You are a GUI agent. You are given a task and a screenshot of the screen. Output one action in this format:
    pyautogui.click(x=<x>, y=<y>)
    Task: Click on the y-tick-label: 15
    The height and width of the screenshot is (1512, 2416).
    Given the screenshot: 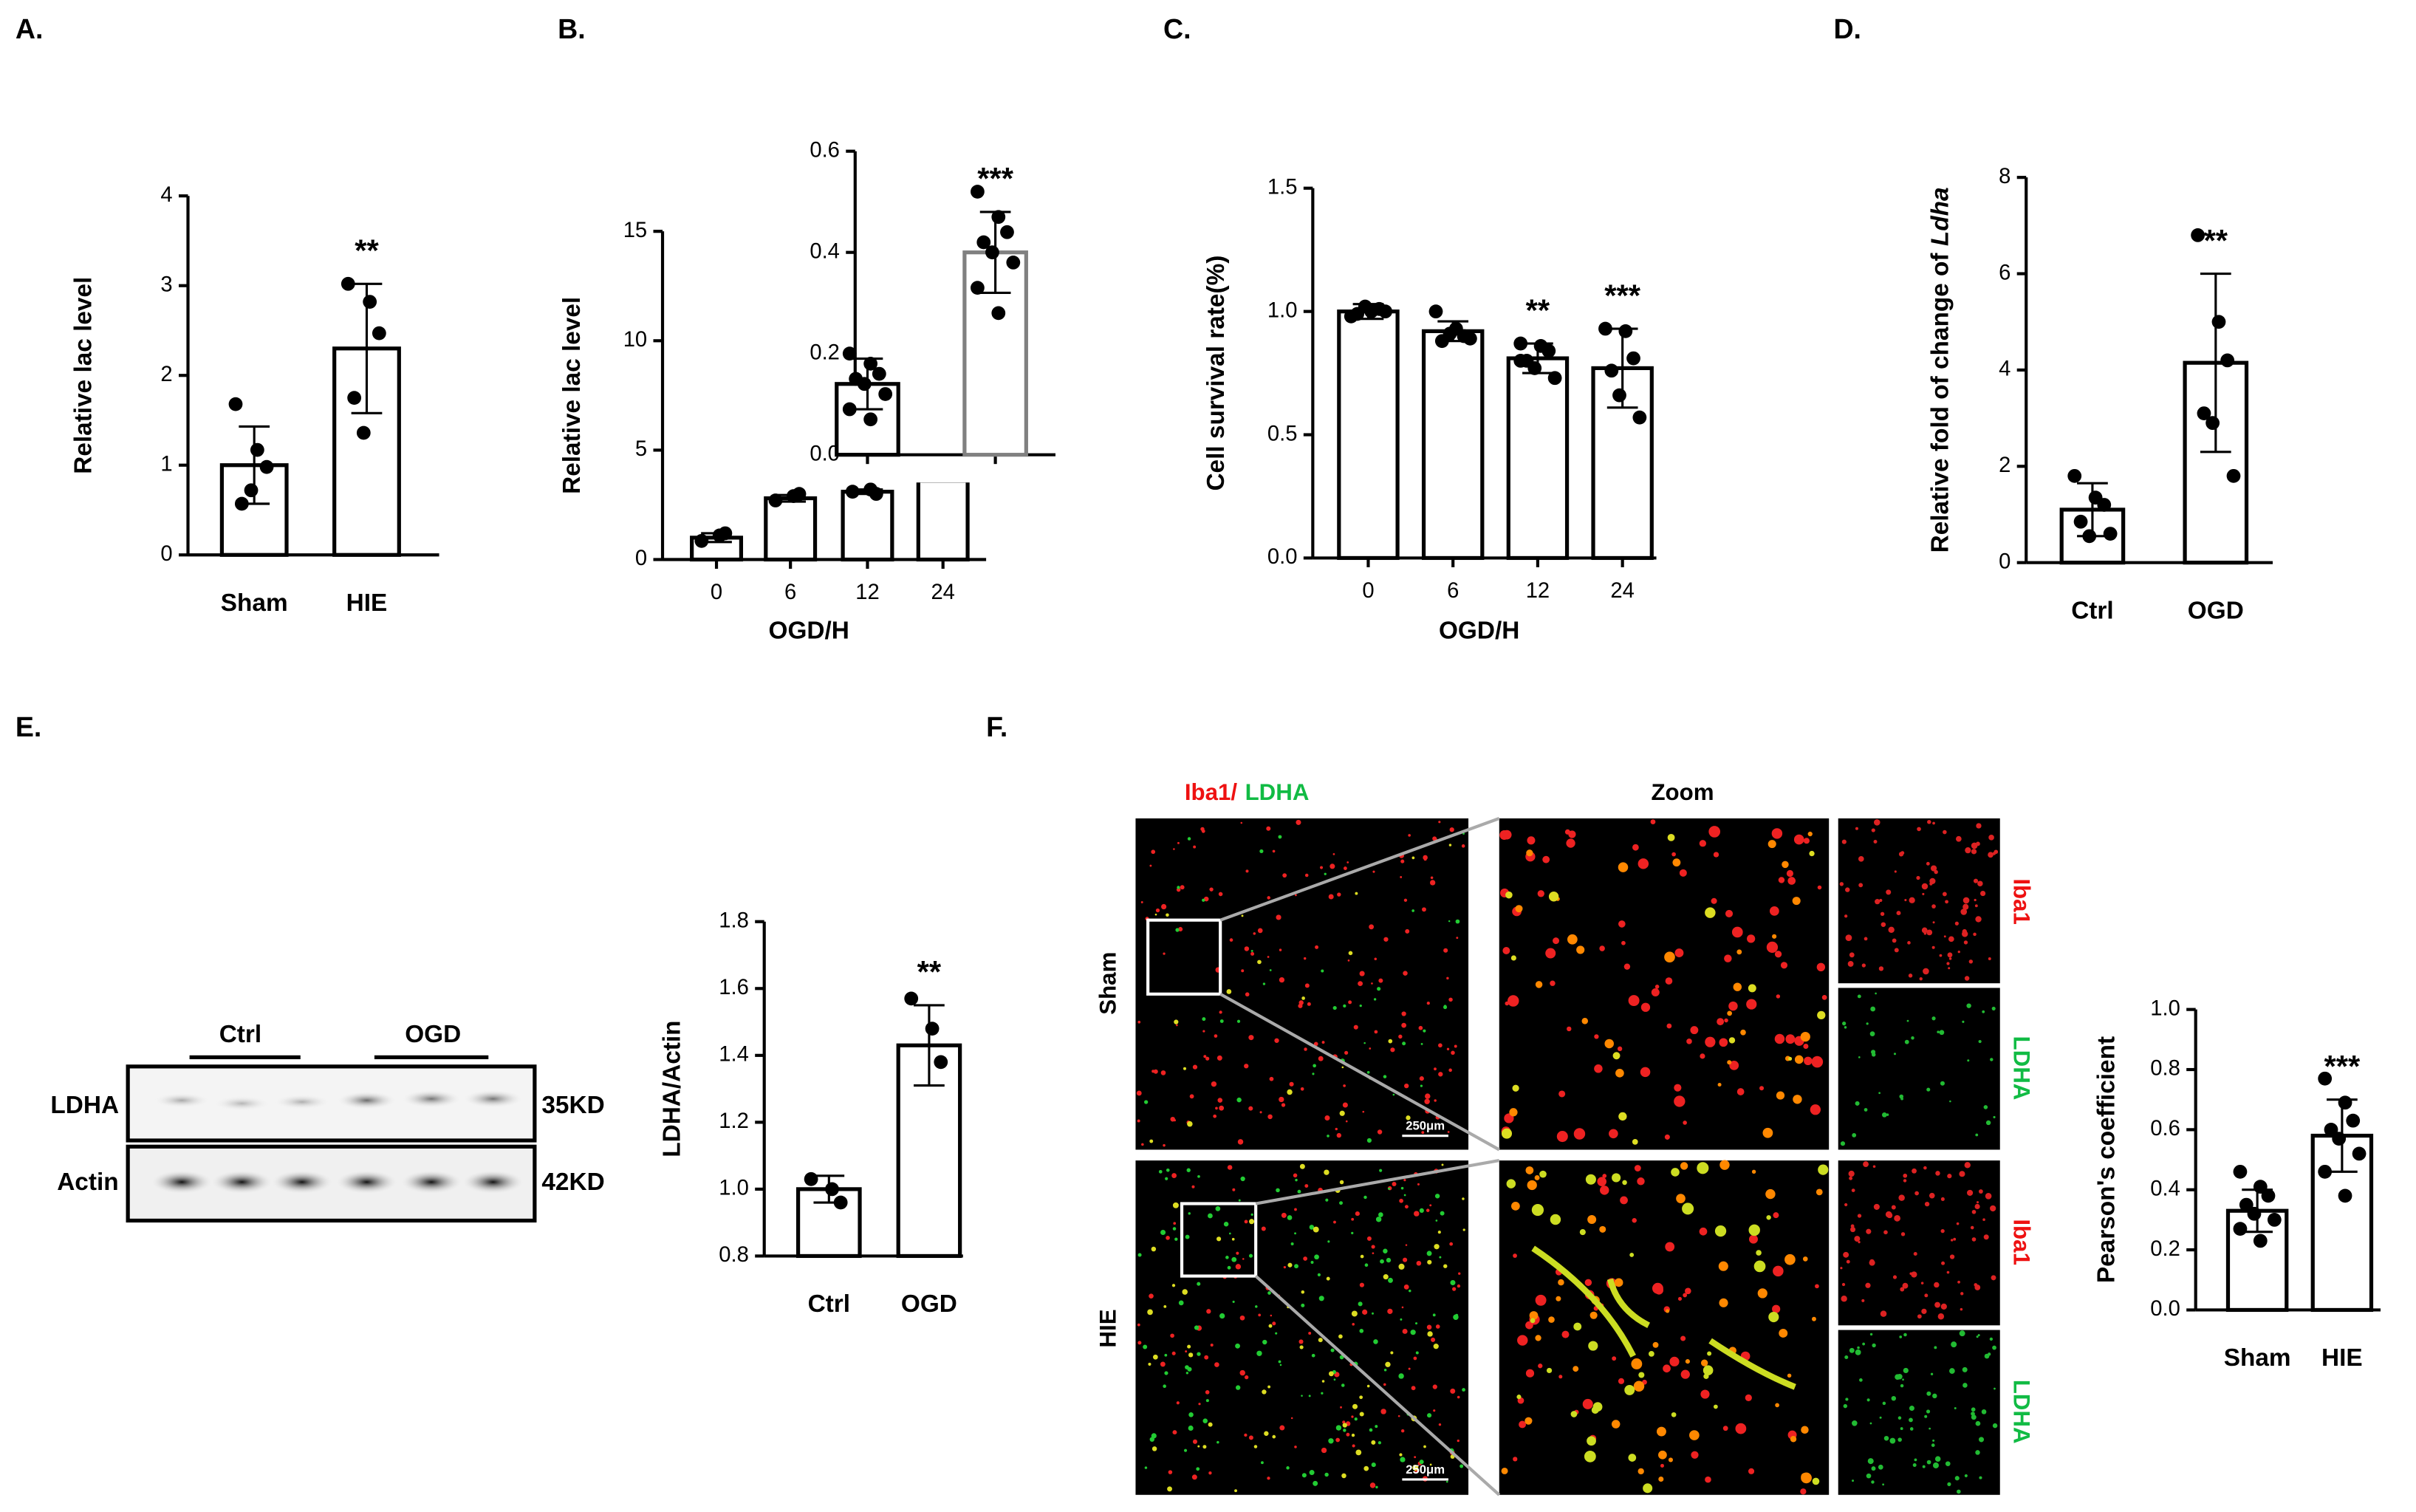 What is the action you would take?
    pyautogui.click(x=635, y=230)
    